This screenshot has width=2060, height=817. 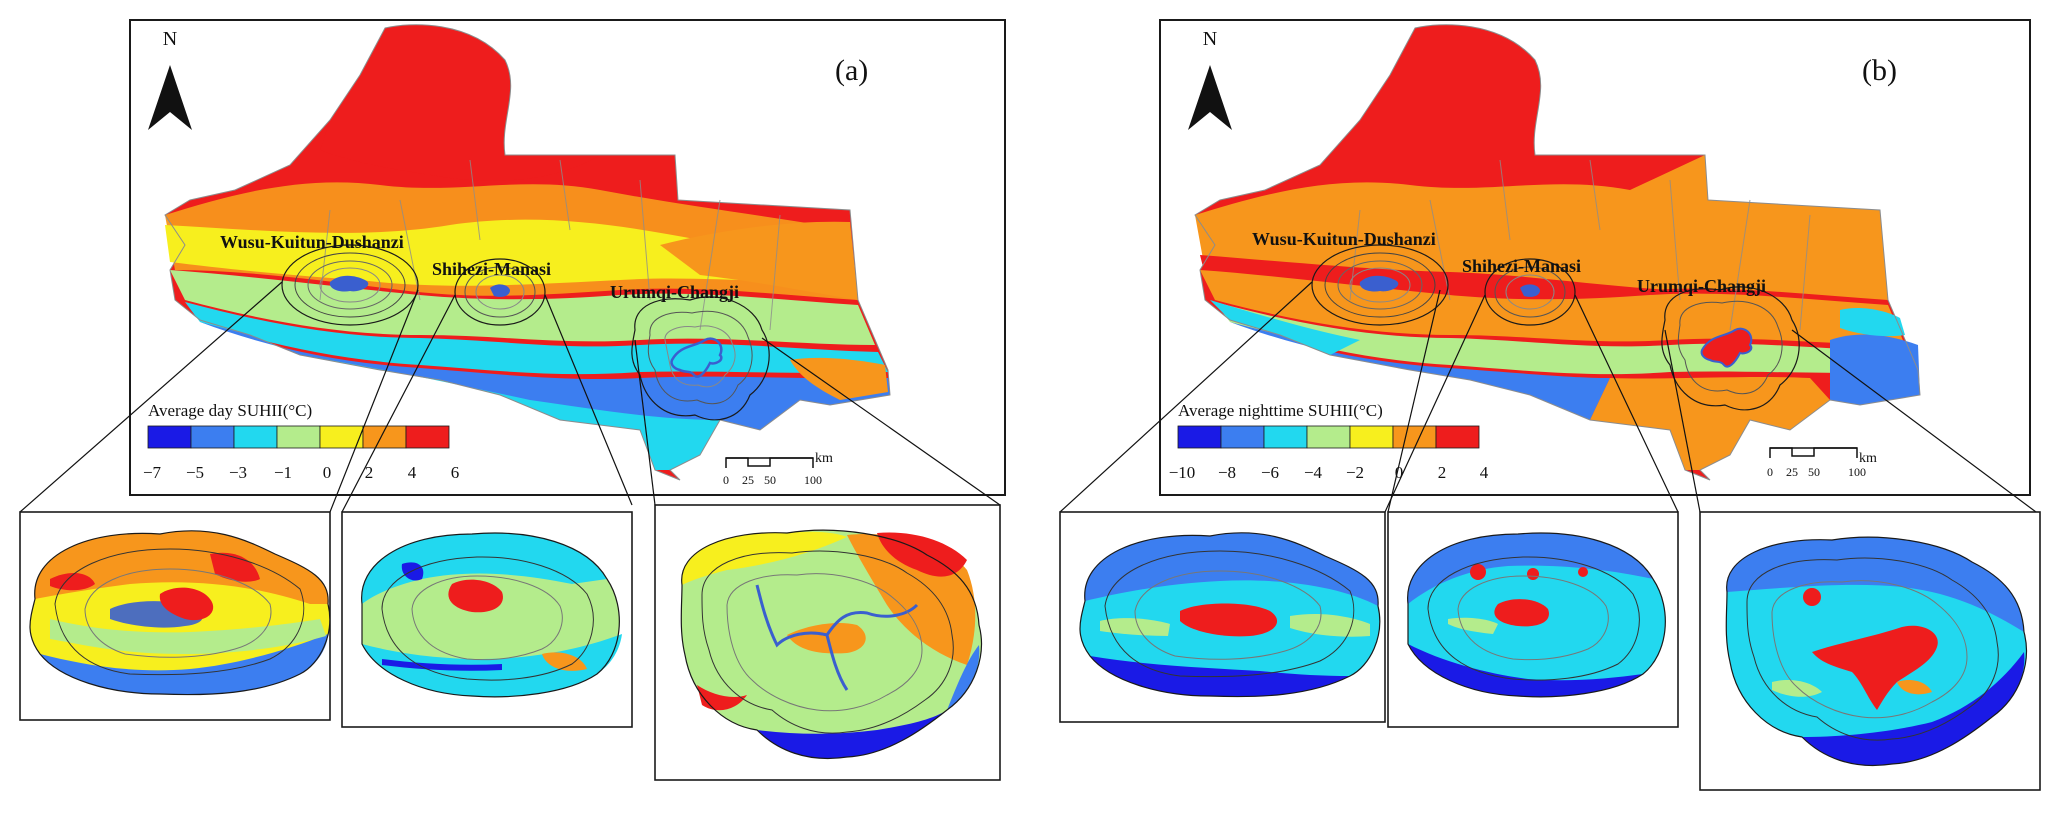 I want to click on legend-tick: −10, so click(x=1182, y=472).